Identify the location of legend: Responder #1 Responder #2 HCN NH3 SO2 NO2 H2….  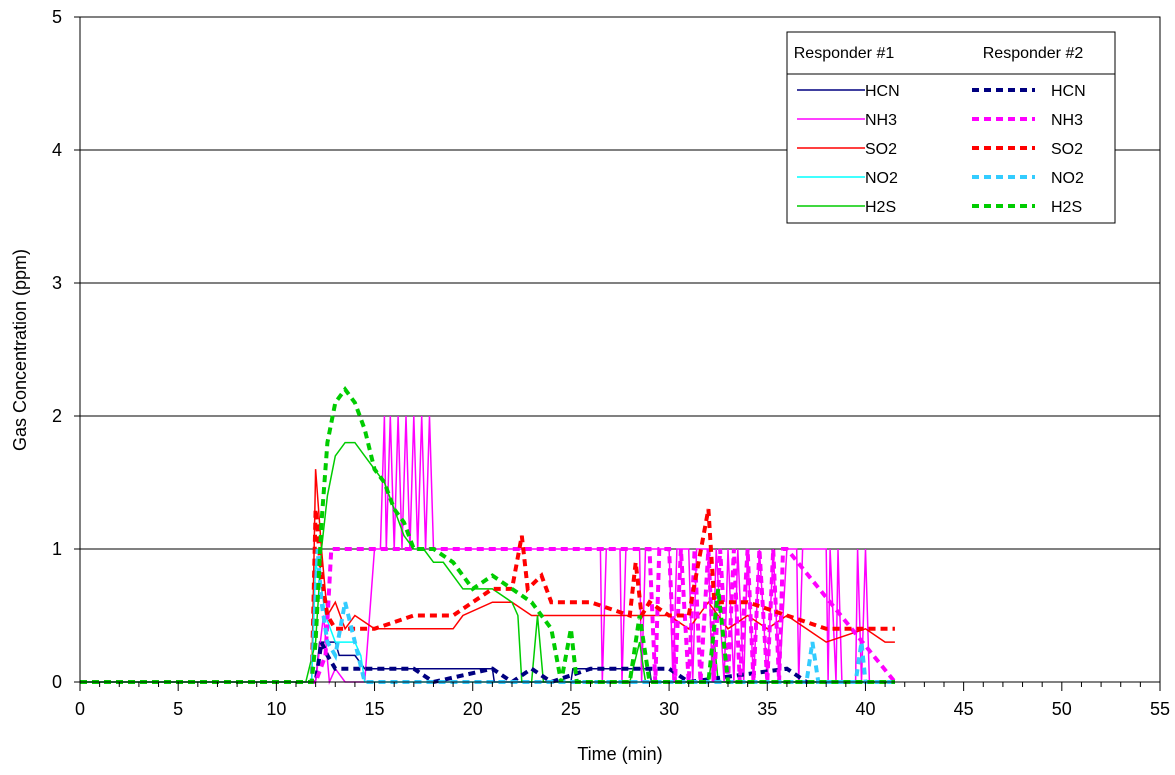
(951, 127).